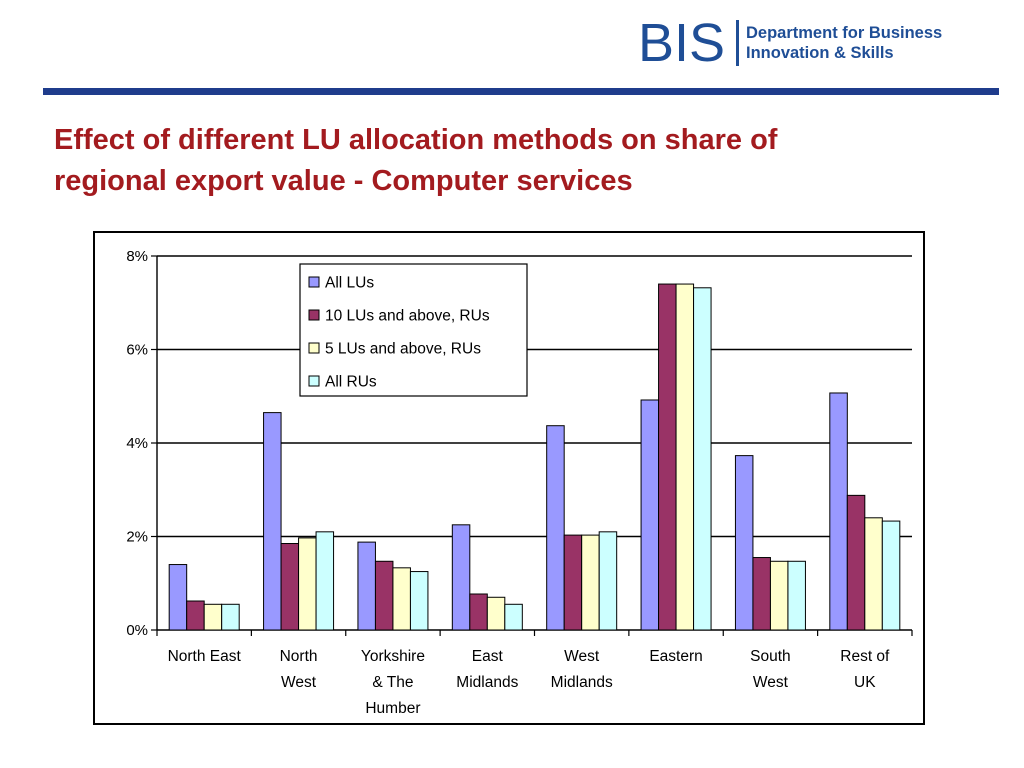 The width and height of the screenshot is (1024, 768). Describe the element at coordinates (137, 256) in the screenshot. I see `y-tick-label: 8%` at that location.